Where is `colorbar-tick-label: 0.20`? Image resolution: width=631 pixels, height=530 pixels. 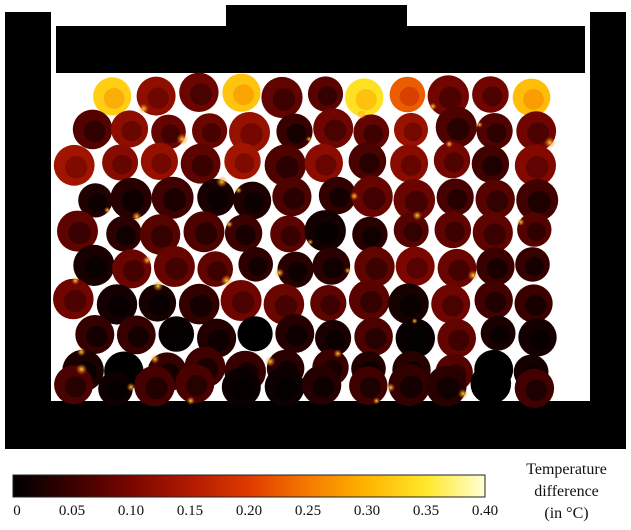
colorbar-tick-label: 0.20 is located at coordinates (249, 511).